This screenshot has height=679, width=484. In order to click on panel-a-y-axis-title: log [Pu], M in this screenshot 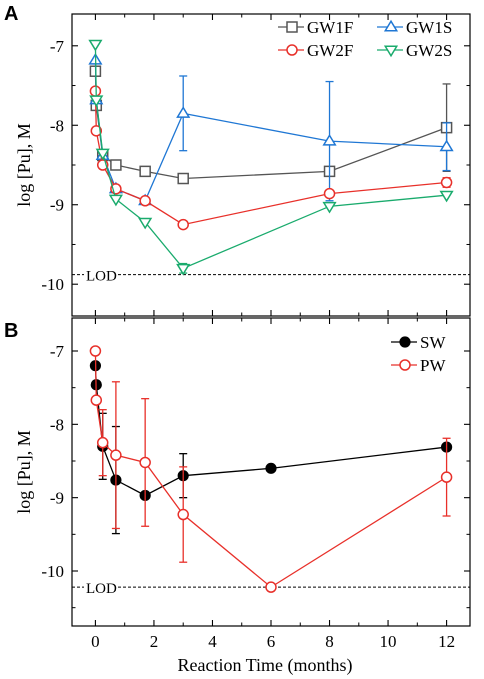, I will do `click(24, 165)`.